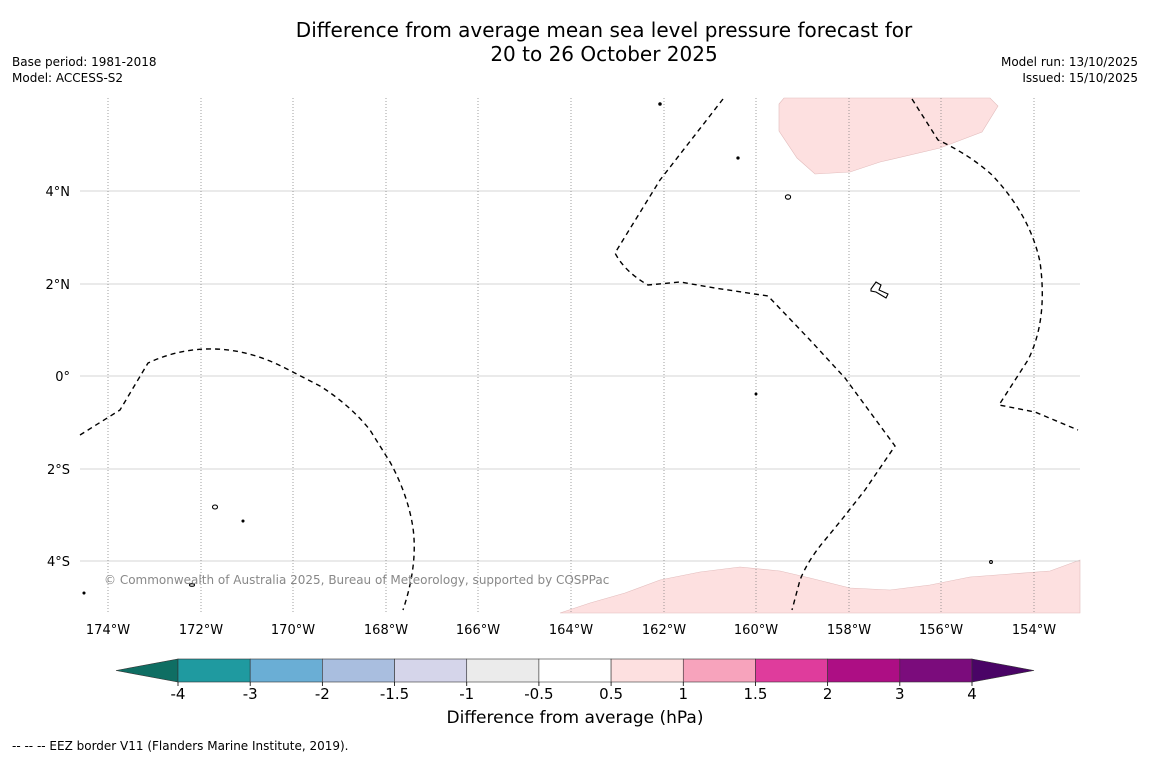 The width and height of the screenshot is (1150, 758). I want to click on issued-date: Issued: 15/10/2025, so click(1080, 78).